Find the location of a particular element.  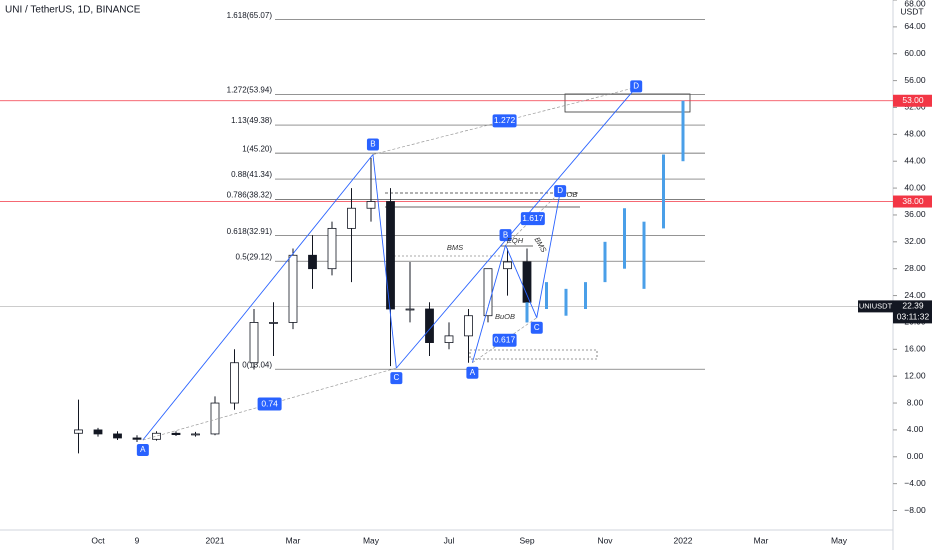

y-tick-label: 44.00 is located at coordinates (915, 160).